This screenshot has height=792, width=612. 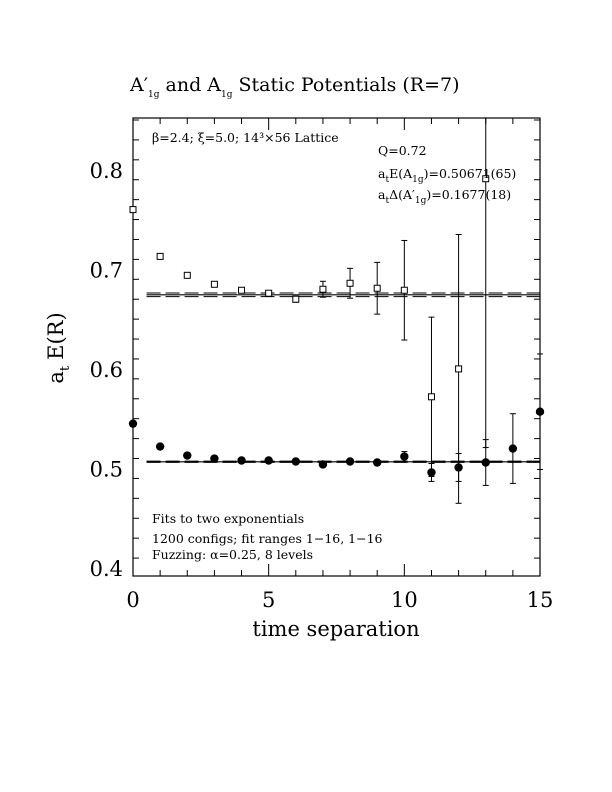 I want to click on title-and: and, so click(x=184, y=85).